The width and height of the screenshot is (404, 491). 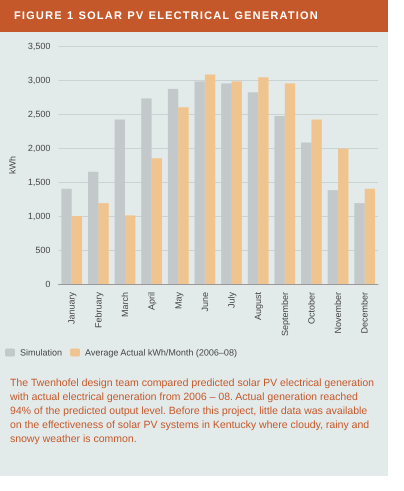 I want to click on x-tick-label: August, so click(x=258, y=306).